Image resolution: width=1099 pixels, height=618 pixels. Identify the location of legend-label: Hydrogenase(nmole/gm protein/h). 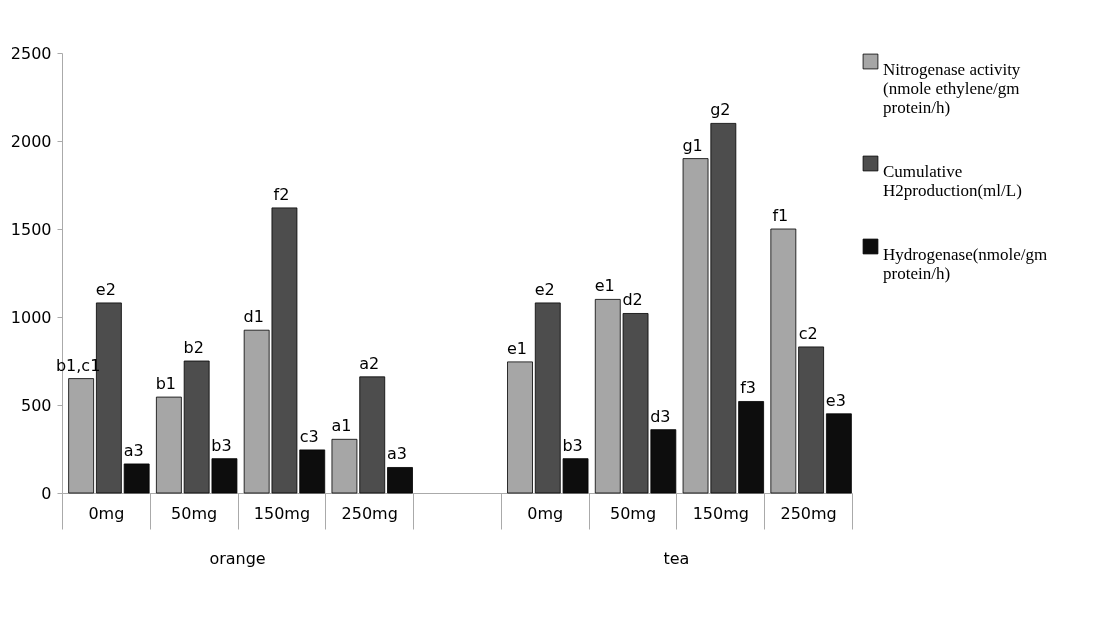
(965, 263).